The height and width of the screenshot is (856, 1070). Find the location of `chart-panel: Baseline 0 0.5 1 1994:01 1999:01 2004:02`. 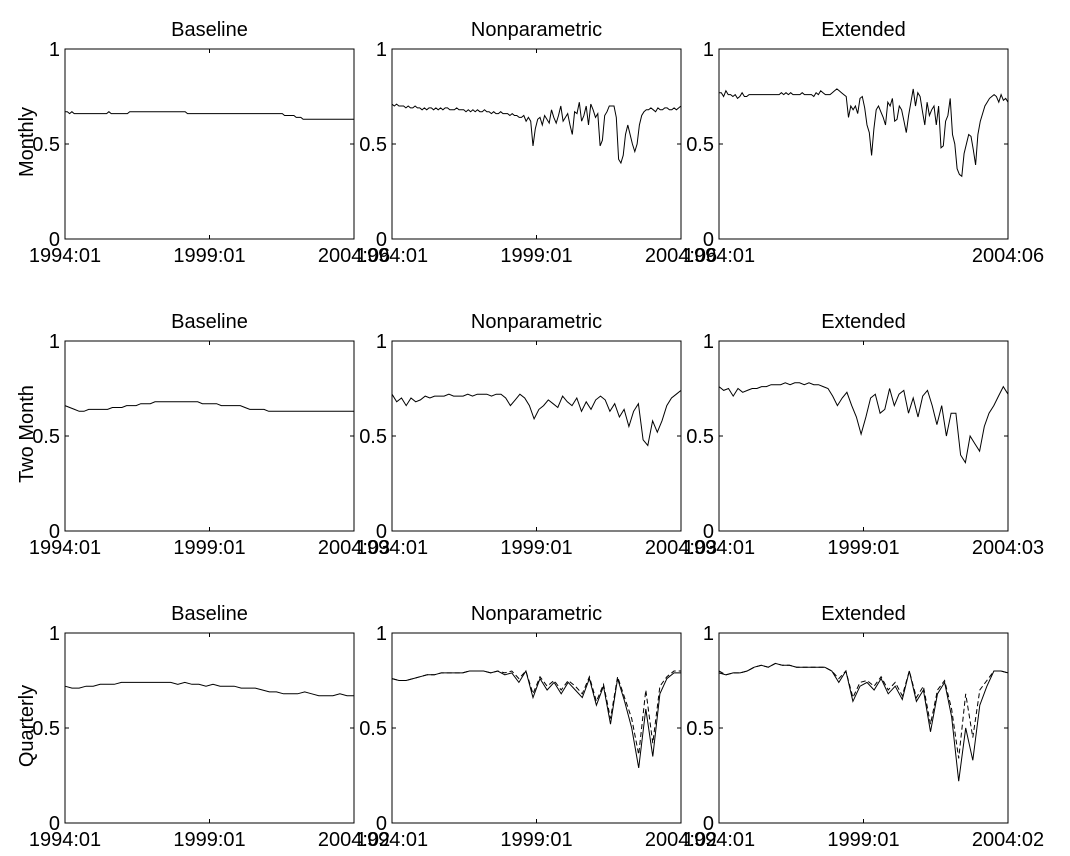

chart-panel: Baseline 0 0.5 1 1994:01 1999:01 2004:02 is located at coordinates (209, 727).